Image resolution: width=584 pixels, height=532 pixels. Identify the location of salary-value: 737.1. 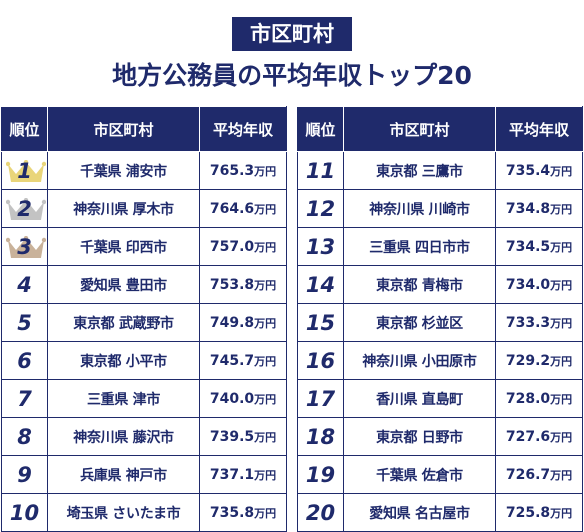
(232, 474).